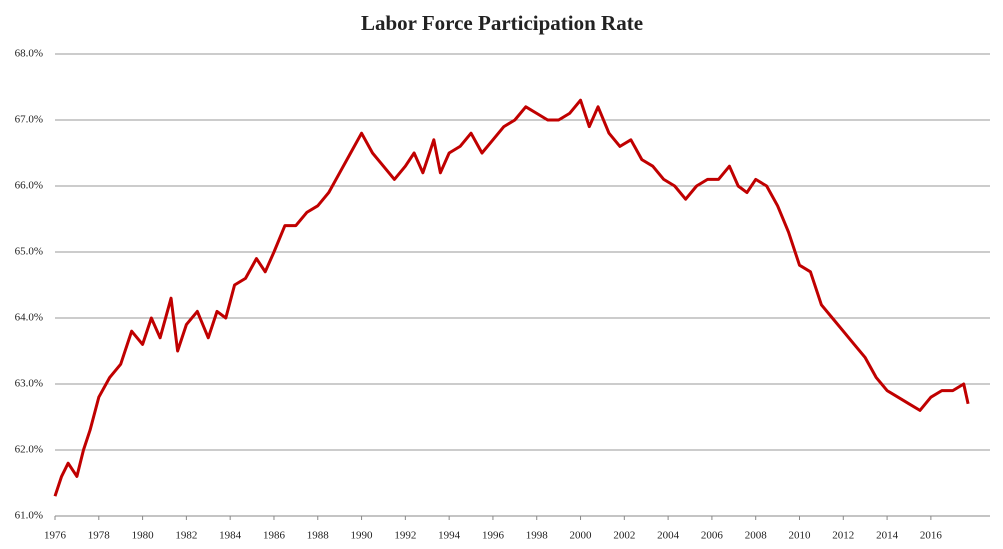 The image size is (1003, 549). What do you see at coordinates (274, 536) in the screenshot?
I see `x-tick-label: 1986` at bounding box center [274, 536].